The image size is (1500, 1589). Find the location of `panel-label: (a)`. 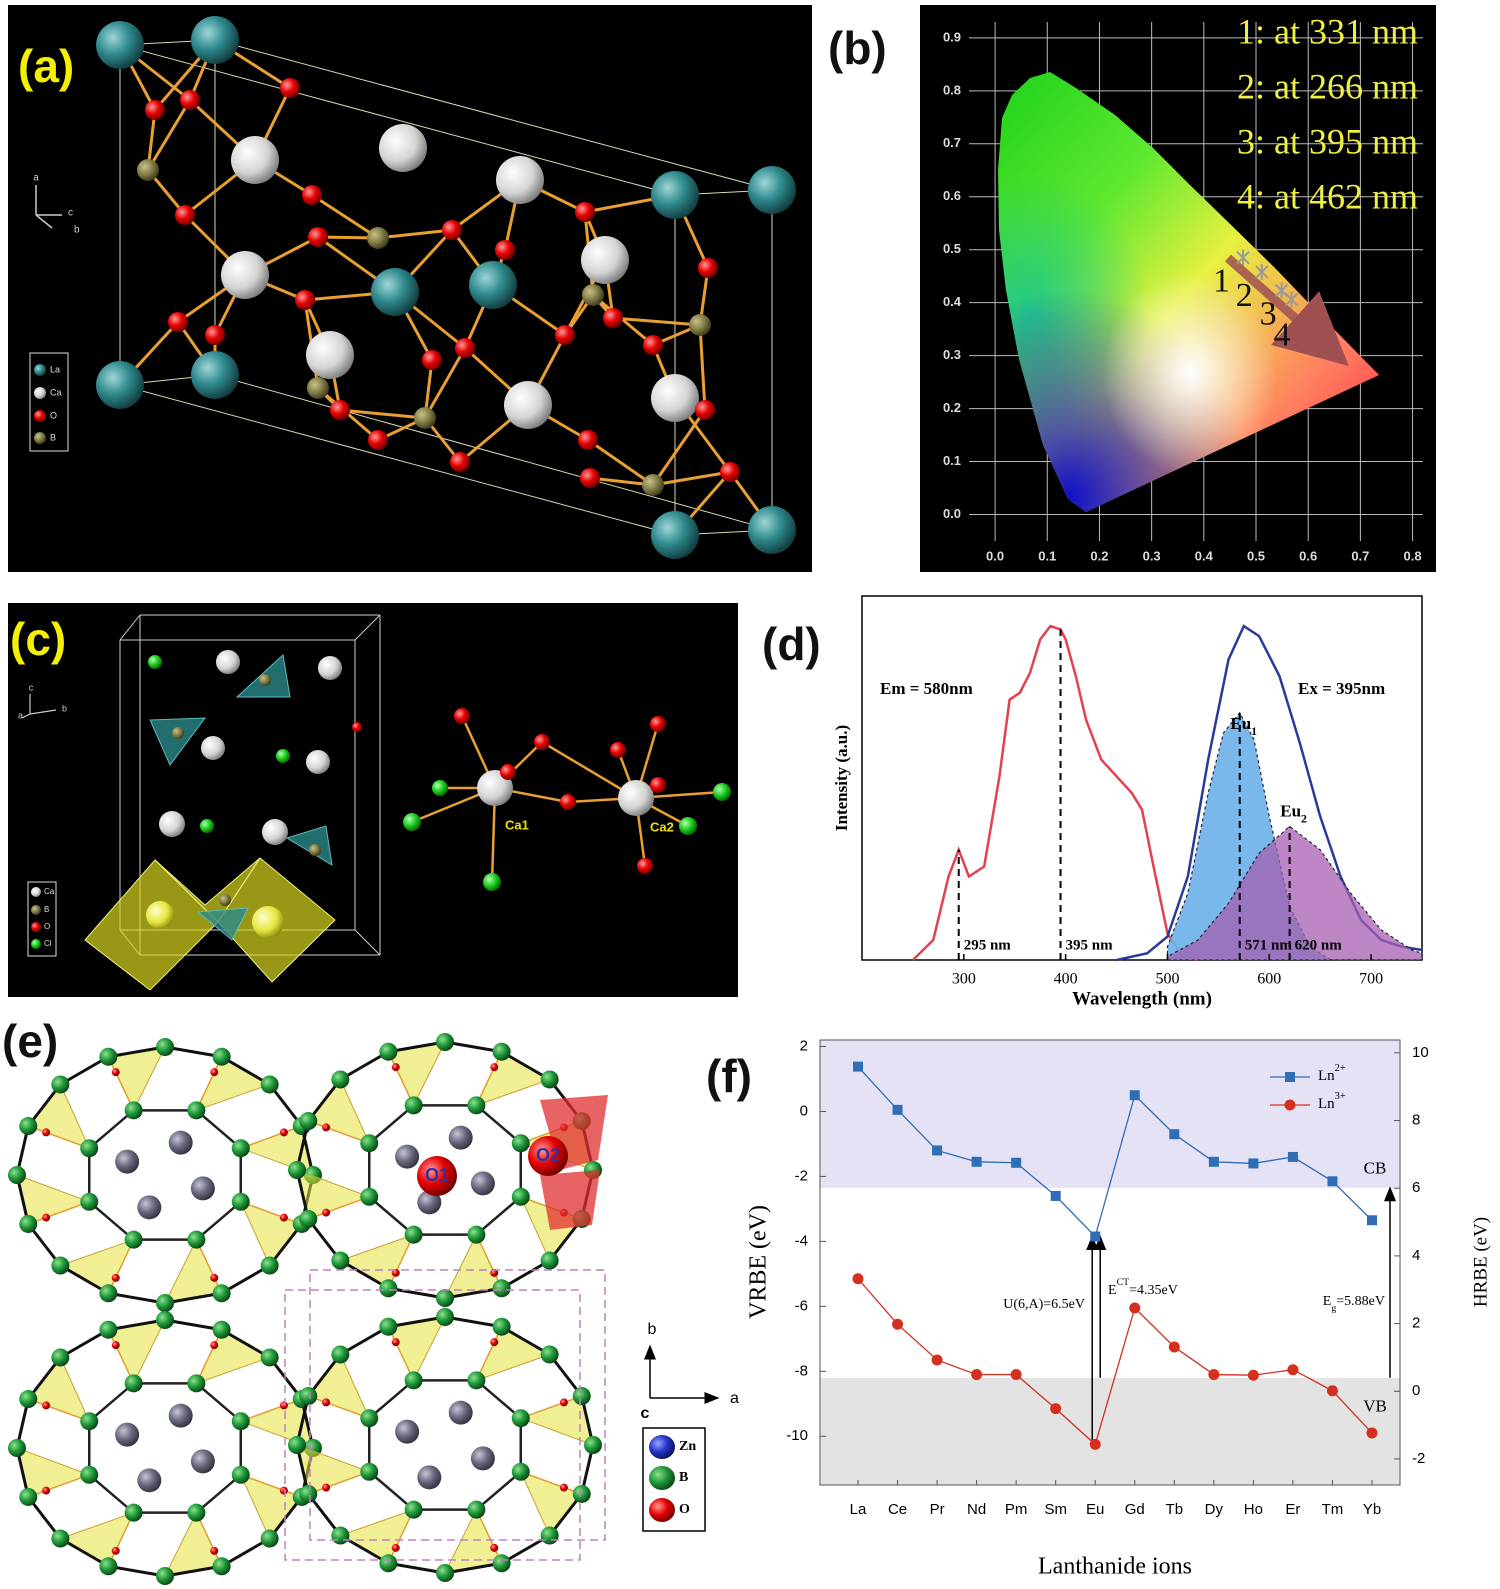

panel-label: (a) is located at coordinates (46, 66).